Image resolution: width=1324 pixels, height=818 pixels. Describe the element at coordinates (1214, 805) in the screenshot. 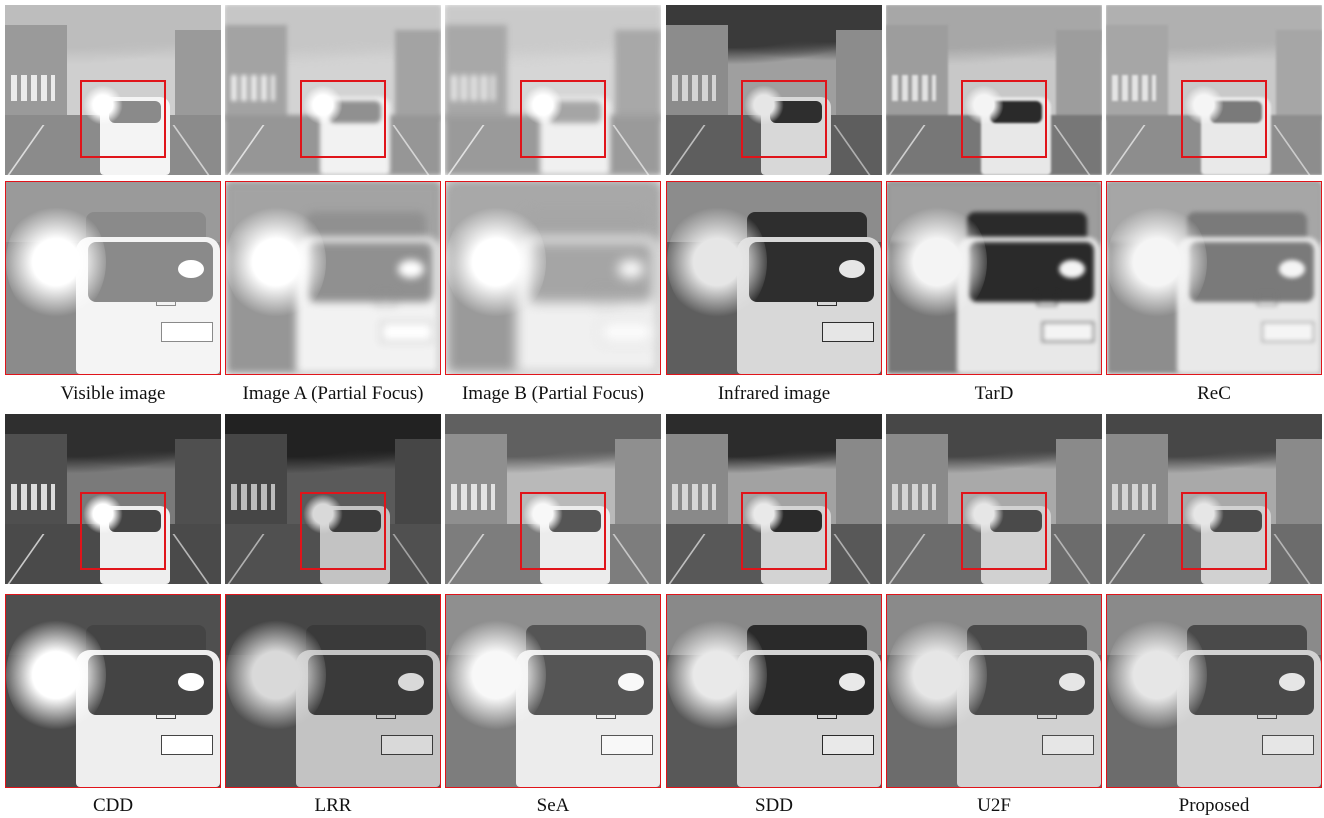

I see `panel-caption: Proposed` at that location.